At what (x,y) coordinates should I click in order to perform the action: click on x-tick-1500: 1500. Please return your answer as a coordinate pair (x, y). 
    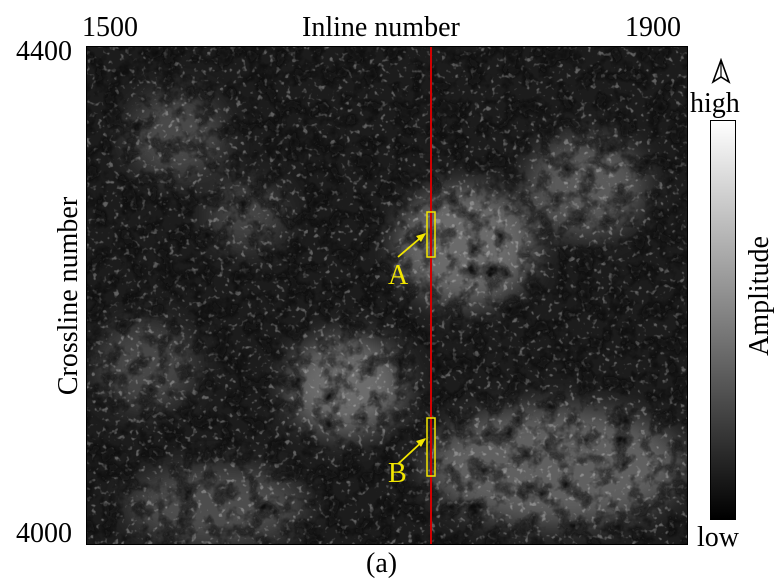
    Looking at the image, I should click on (110, 27).